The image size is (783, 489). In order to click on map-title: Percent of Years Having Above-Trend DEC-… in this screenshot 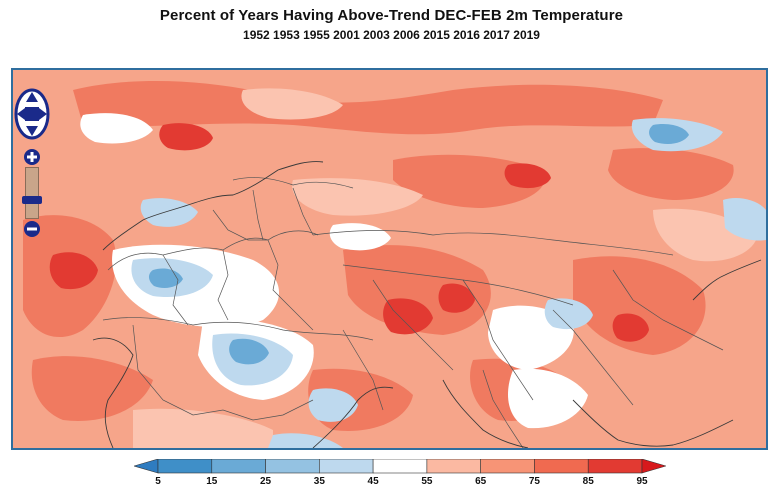, I will do `click(391, 15)`.